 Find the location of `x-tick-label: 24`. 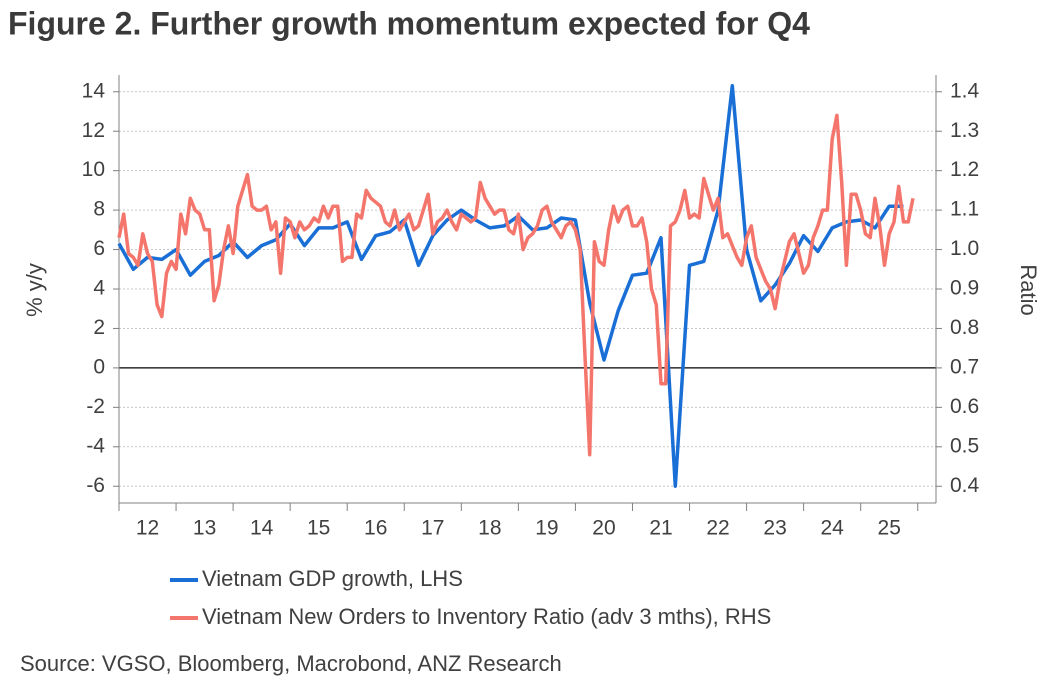

x-tick-label: 24 is located at coordinates (832, 528).